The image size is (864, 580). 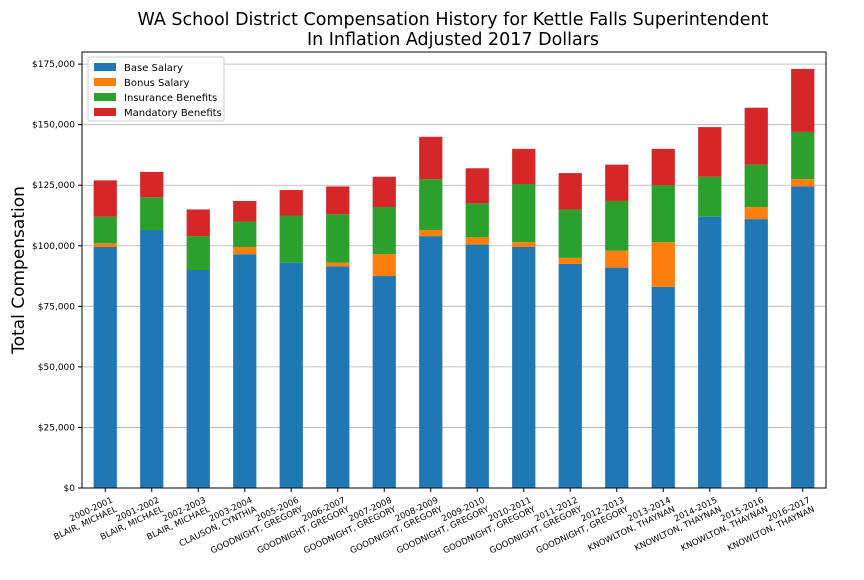 What do you see at coordinates (173, 113) in the screenshot?
I see `legend-label: Mandatory Benefits` at bounding box center [173, 113].